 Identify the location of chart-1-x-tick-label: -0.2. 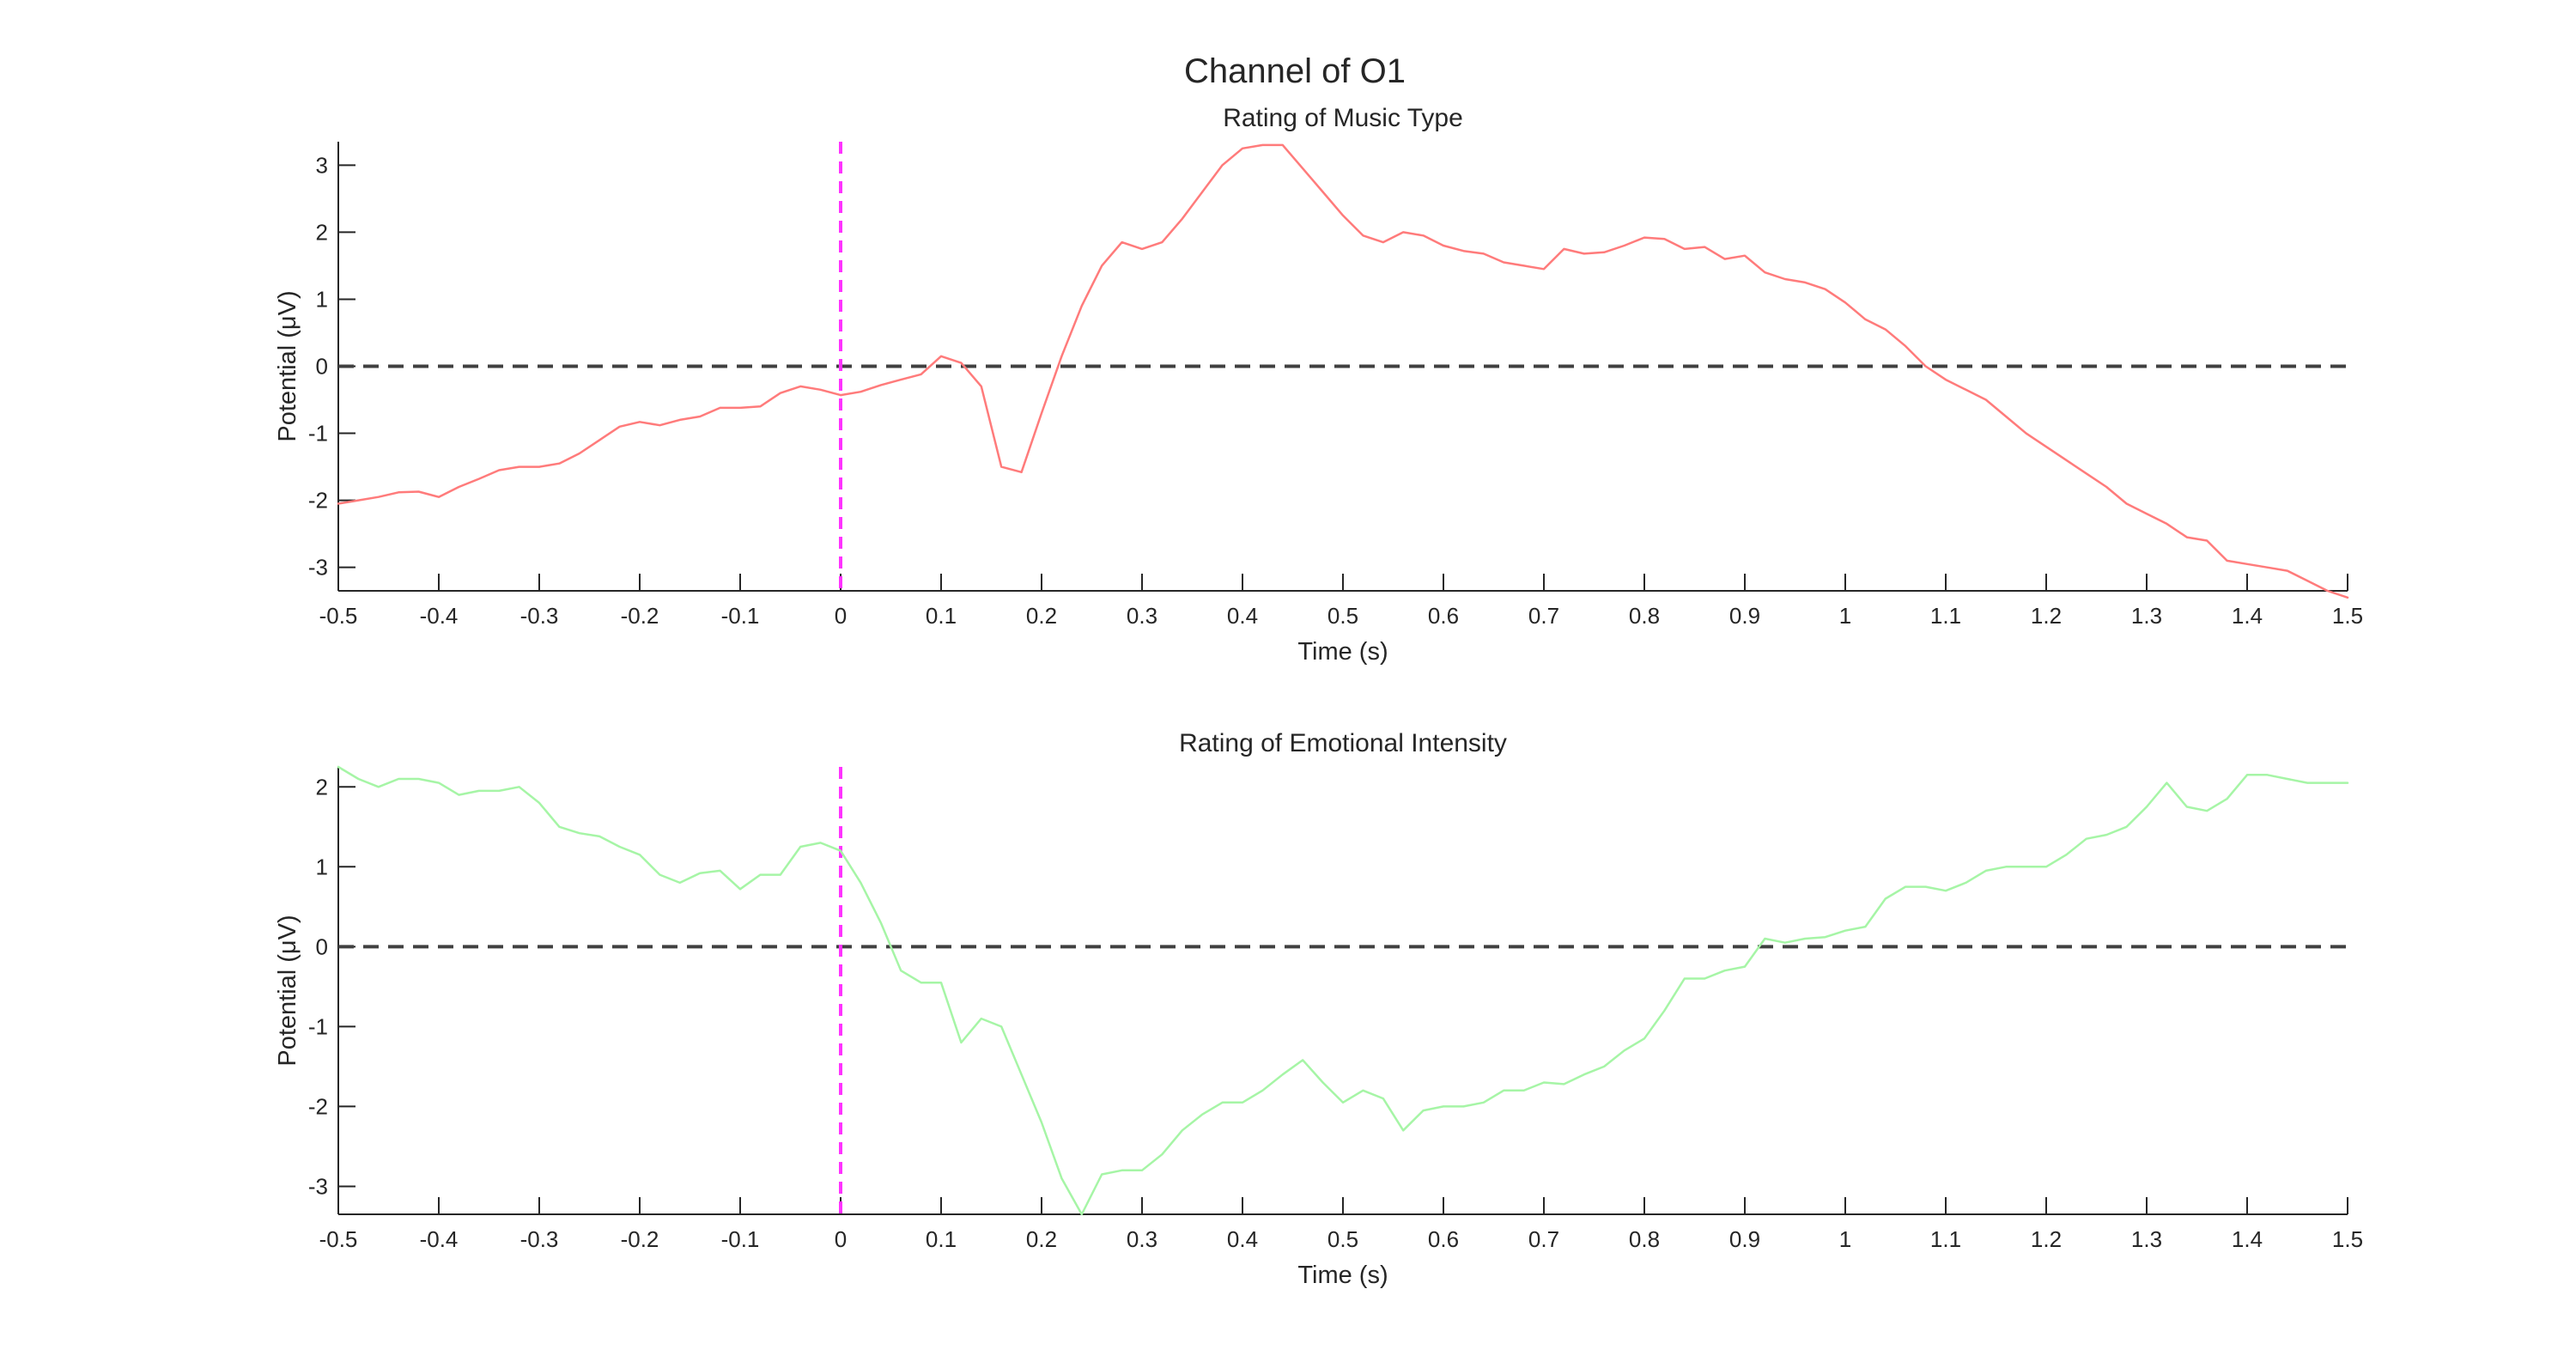
(640, 1239).